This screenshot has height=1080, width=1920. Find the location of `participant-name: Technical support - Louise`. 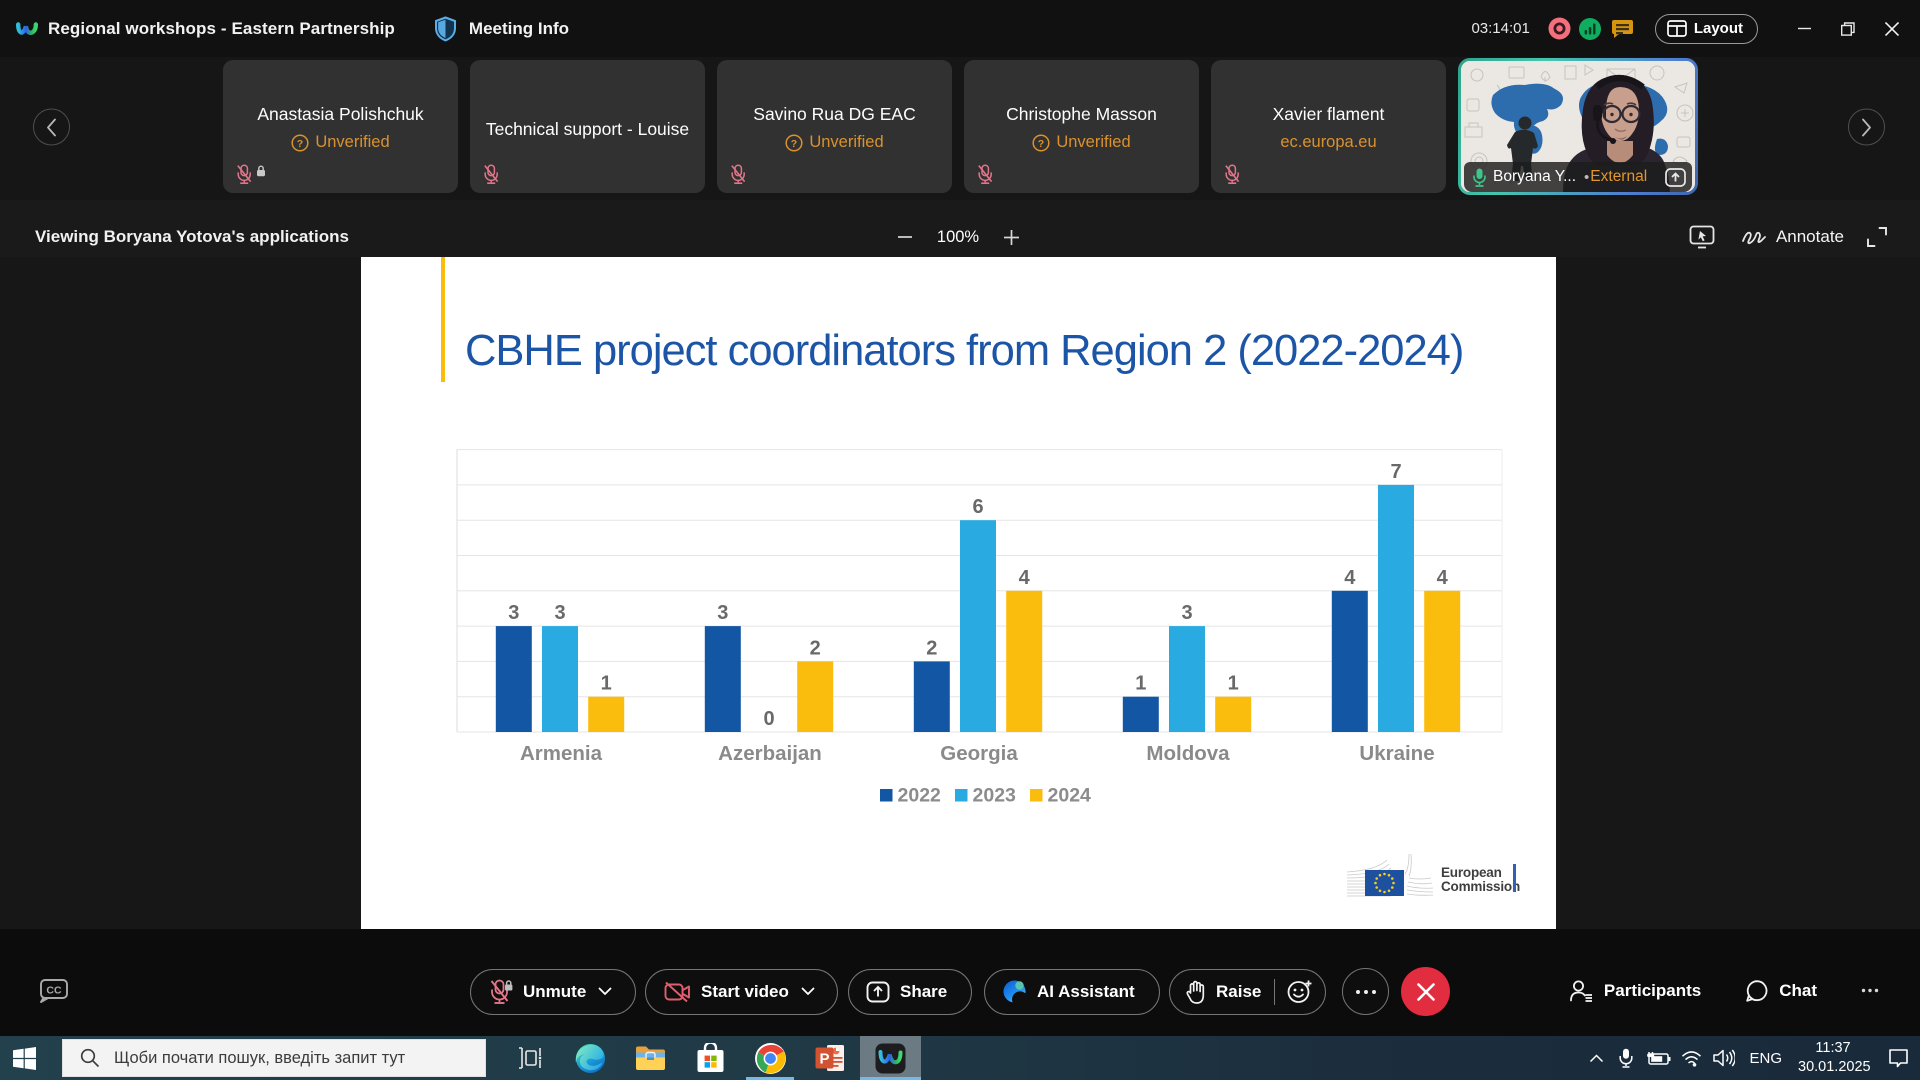

participant-name: Technical support - Louise is located at coordinates (587, 129).